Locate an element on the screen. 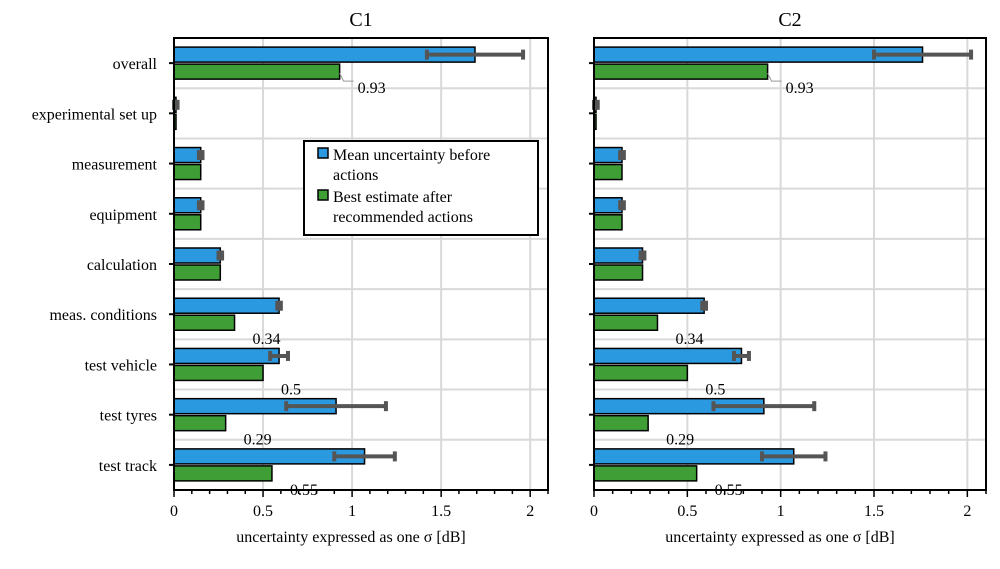 This screenshot has height=569, width=1000. category-label: meas. conditions is located at coordinates (103, 315).